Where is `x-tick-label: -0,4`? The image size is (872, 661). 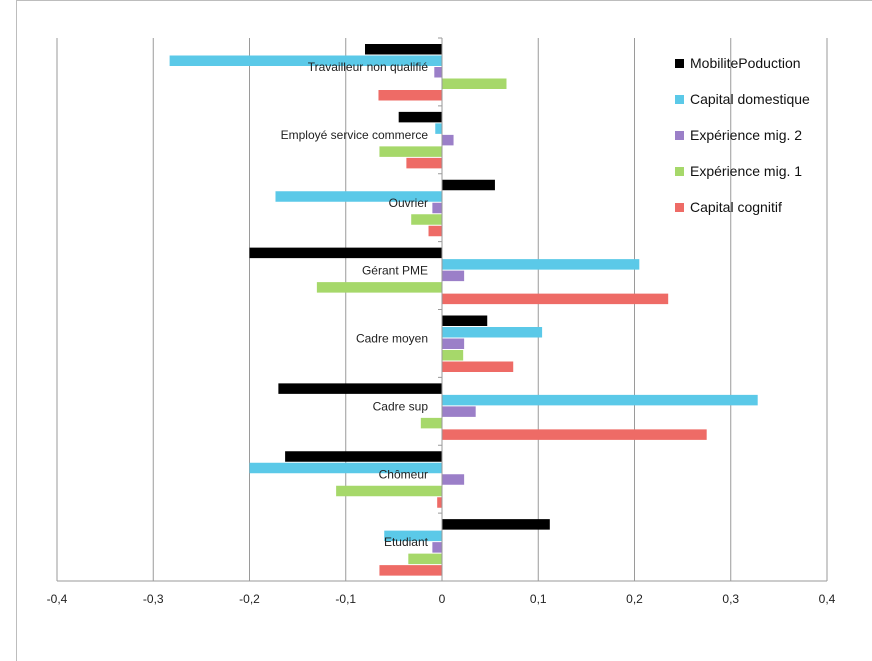 x-tick-label: -0,4 is located at coordinates (57, 599).